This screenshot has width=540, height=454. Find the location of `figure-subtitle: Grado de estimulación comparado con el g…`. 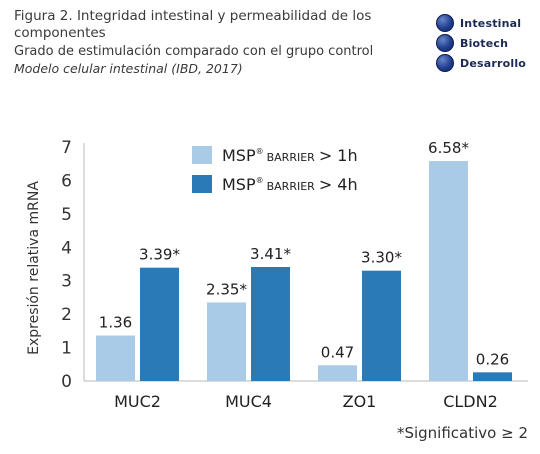

figure-subtitle: Grado de estimulación comparado con el g… is located at coordinates (194, 51).